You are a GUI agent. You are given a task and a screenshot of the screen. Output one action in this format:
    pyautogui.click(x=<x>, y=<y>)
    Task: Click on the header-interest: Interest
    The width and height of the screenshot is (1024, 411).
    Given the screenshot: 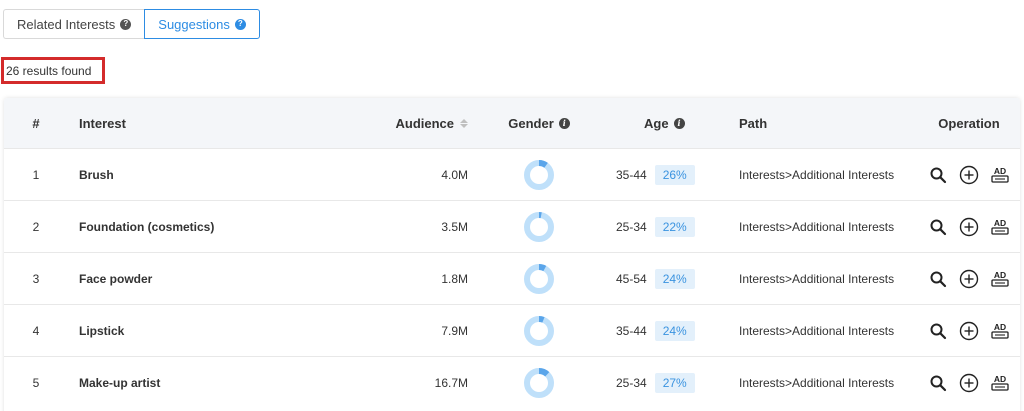 What is the action you would take?
    pyautogui.click(x=102, y=123)
    